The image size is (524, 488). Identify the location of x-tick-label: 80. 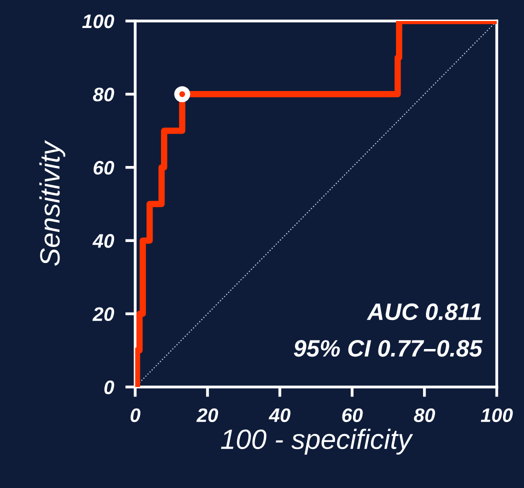
(425, 415).